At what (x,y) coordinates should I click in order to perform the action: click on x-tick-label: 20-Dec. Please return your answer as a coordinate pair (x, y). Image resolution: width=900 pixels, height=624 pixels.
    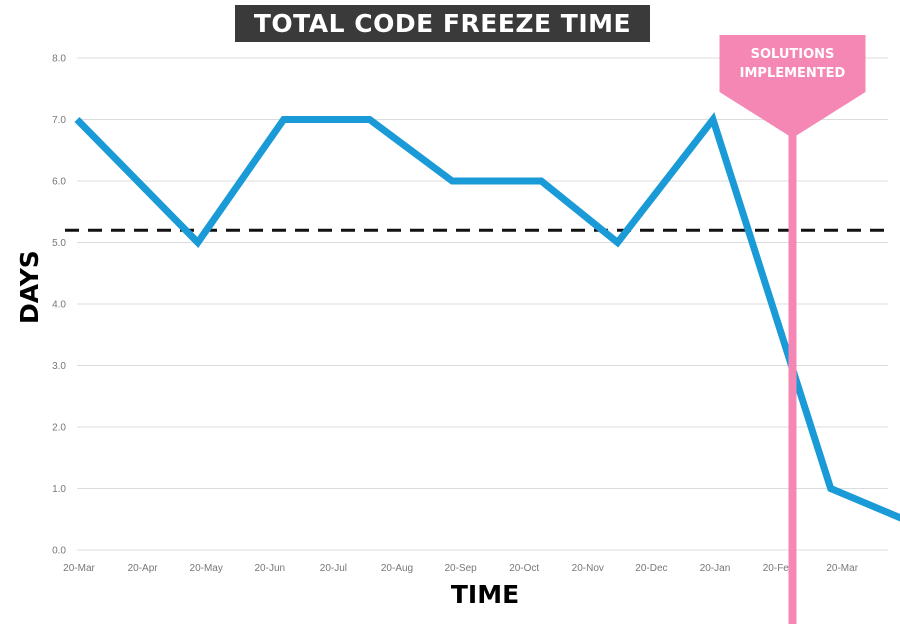
    Looking at the image, I should click on (651, 568).